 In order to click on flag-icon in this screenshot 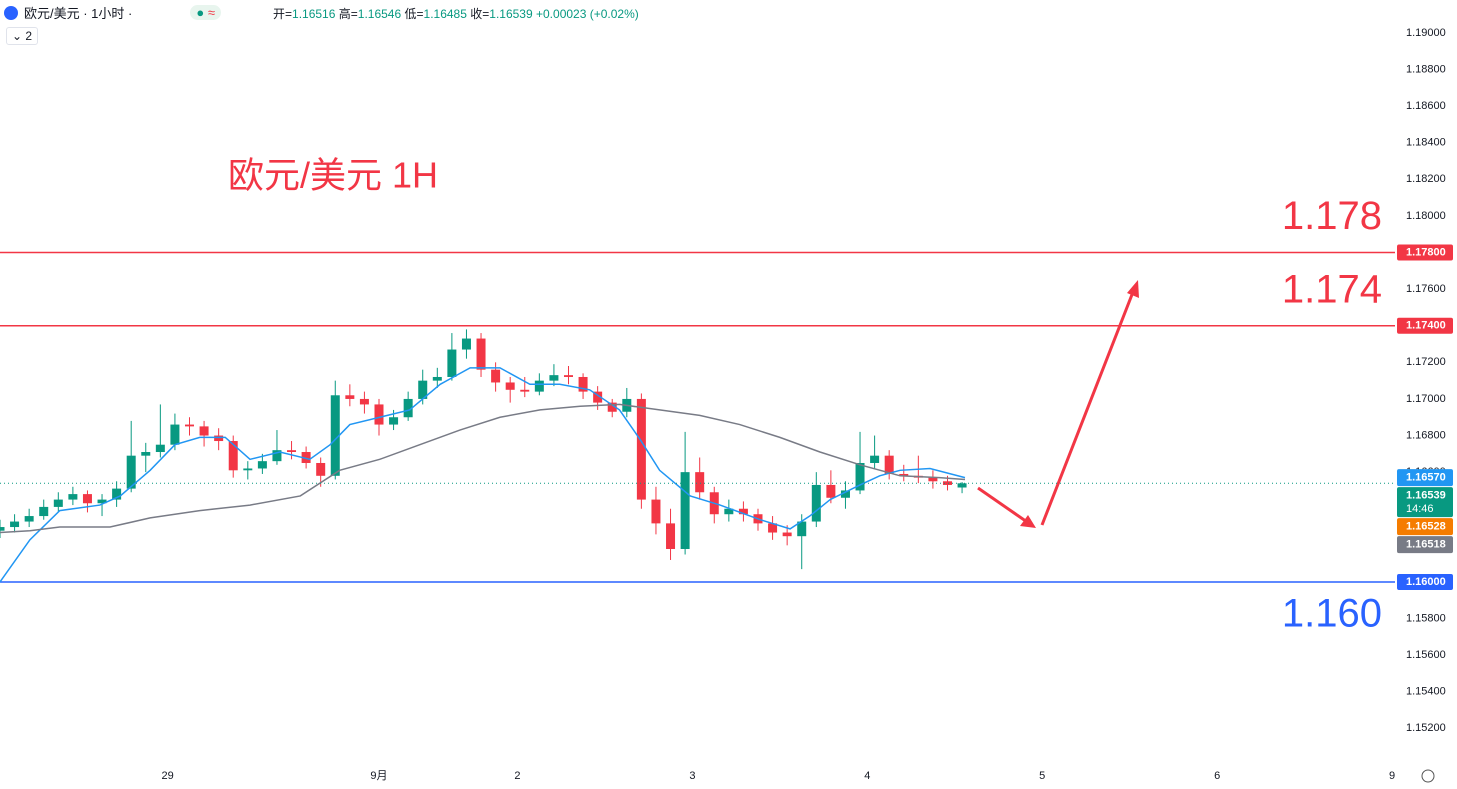, I will do `click(11, 12)`.